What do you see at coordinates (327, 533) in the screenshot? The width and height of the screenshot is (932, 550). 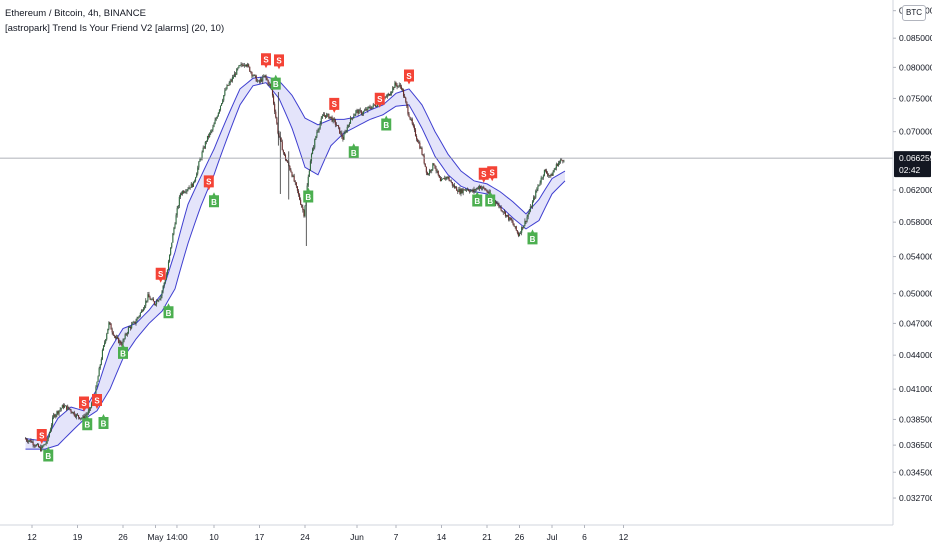 I see `time-axis-ticks: 12 19 26 May 14:00 10 17 24 Jun 7 14 21 26 Jul 6 12` at bounding box center [327, 533].